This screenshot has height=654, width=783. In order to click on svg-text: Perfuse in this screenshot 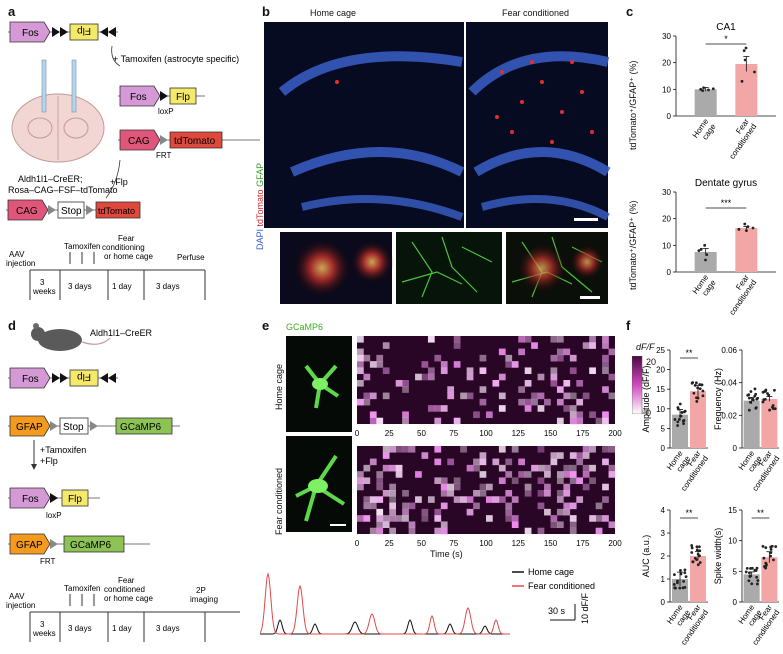, I will do `click(191, 257)`.